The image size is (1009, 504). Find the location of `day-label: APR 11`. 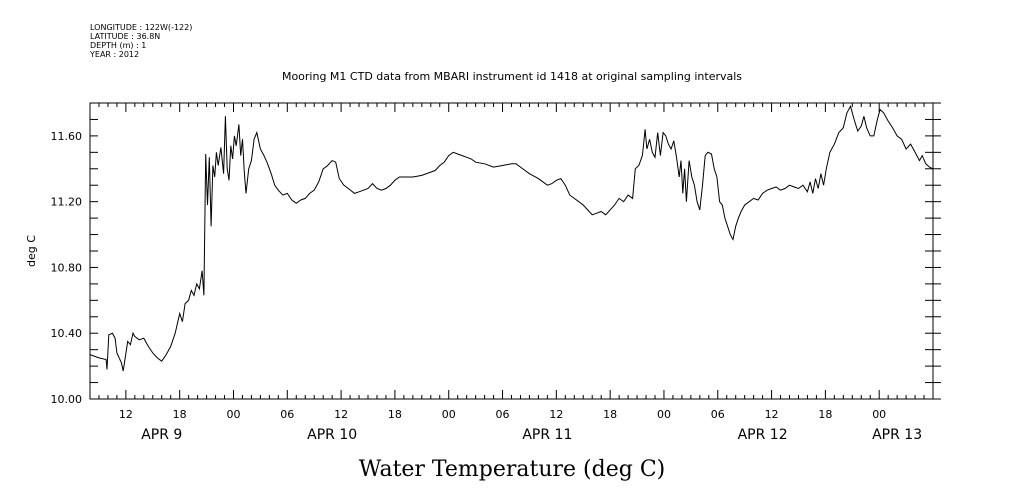

day-label: APR 11 is located at coordinates (547, 435).